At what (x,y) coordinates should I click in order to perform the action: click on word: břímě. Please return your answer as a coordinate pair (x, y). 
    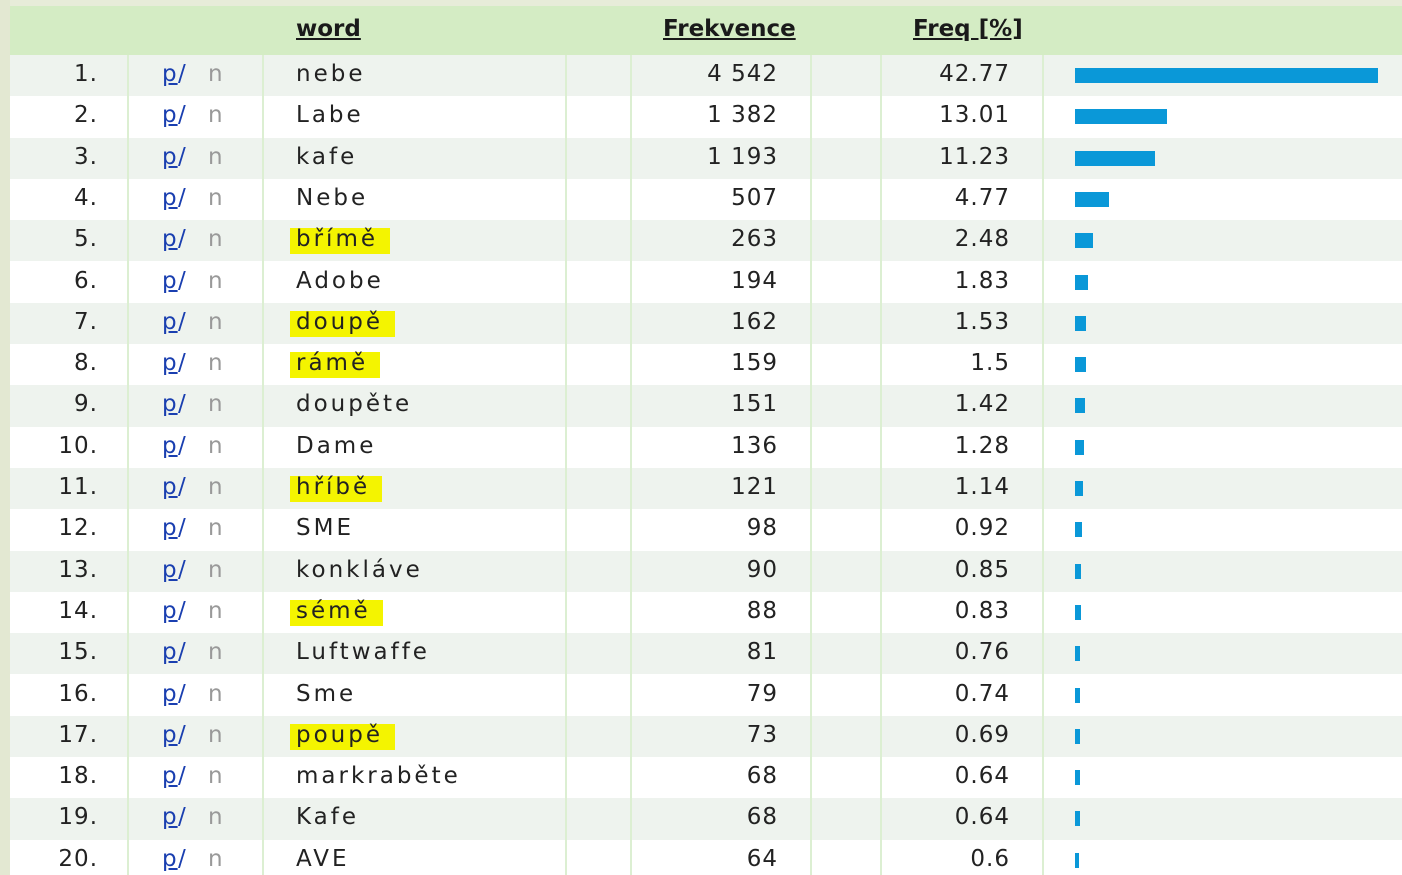
    Looking at the image, I should click on (337, 239).